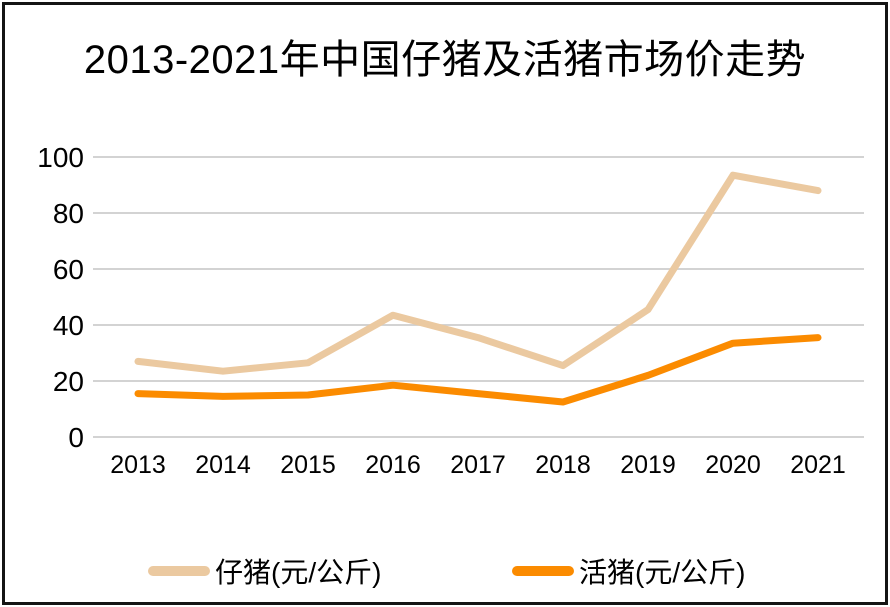  I want to click on y-axis-tick-label: 40, so click(68, 325).